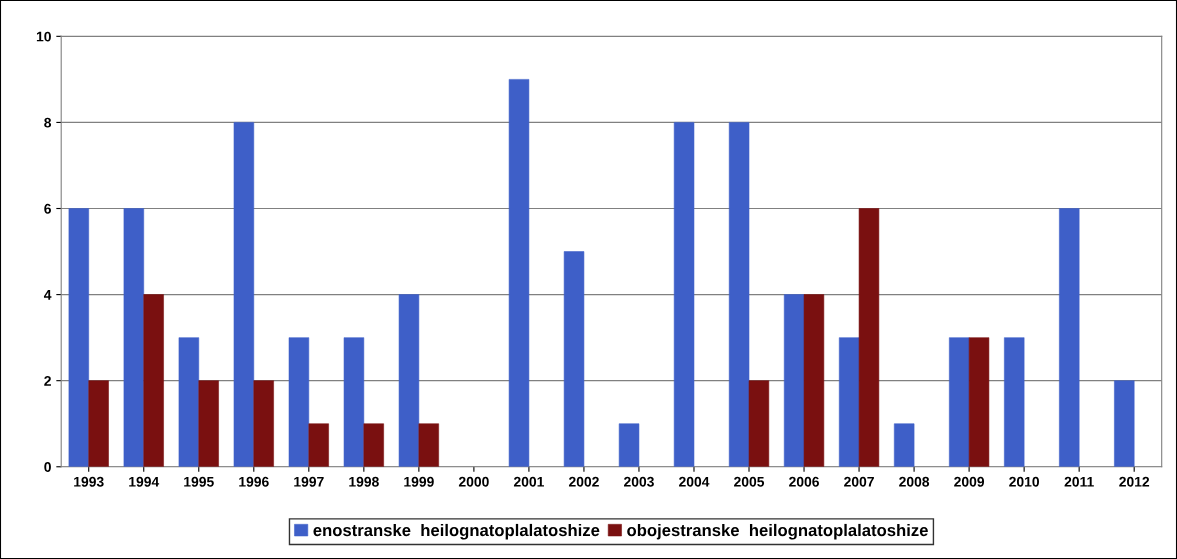 The image size is (1177, 559). I want to click on x-tick-label: 2007, so click(859, 481).